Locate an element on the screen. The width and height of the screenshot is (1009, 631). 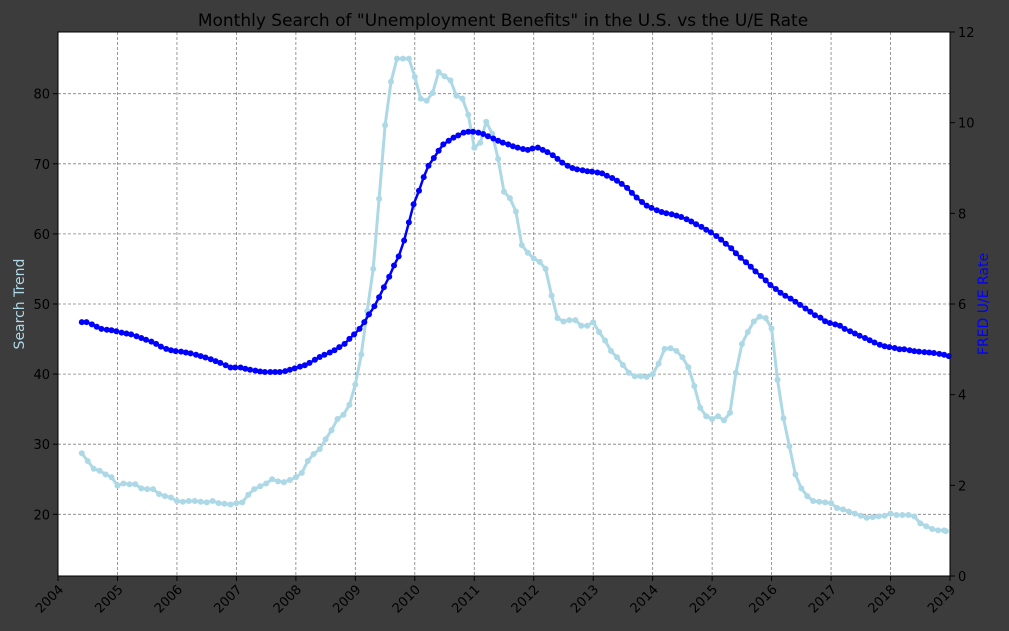
x-tick-label: 2009 is located at coordinates (347, 599).